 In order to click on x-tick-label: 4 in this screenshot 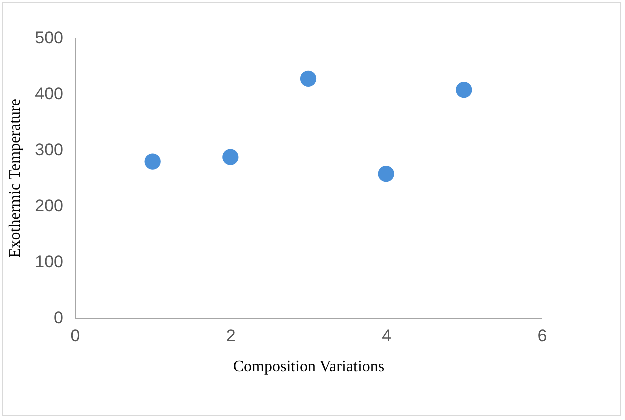, I will do `click(387, 336)`.